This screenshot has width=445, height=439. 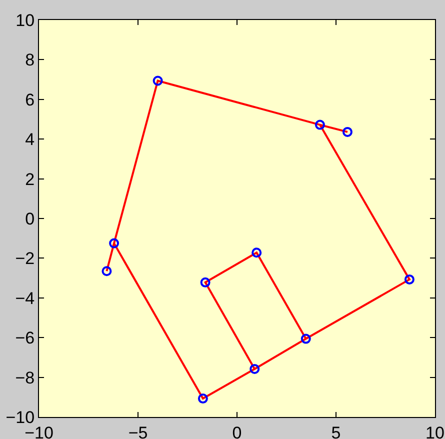 What do you see at coordinates (25, 378) in the screenshot?
I see `y-tick-label: −8` at bounding box center [25, 378].